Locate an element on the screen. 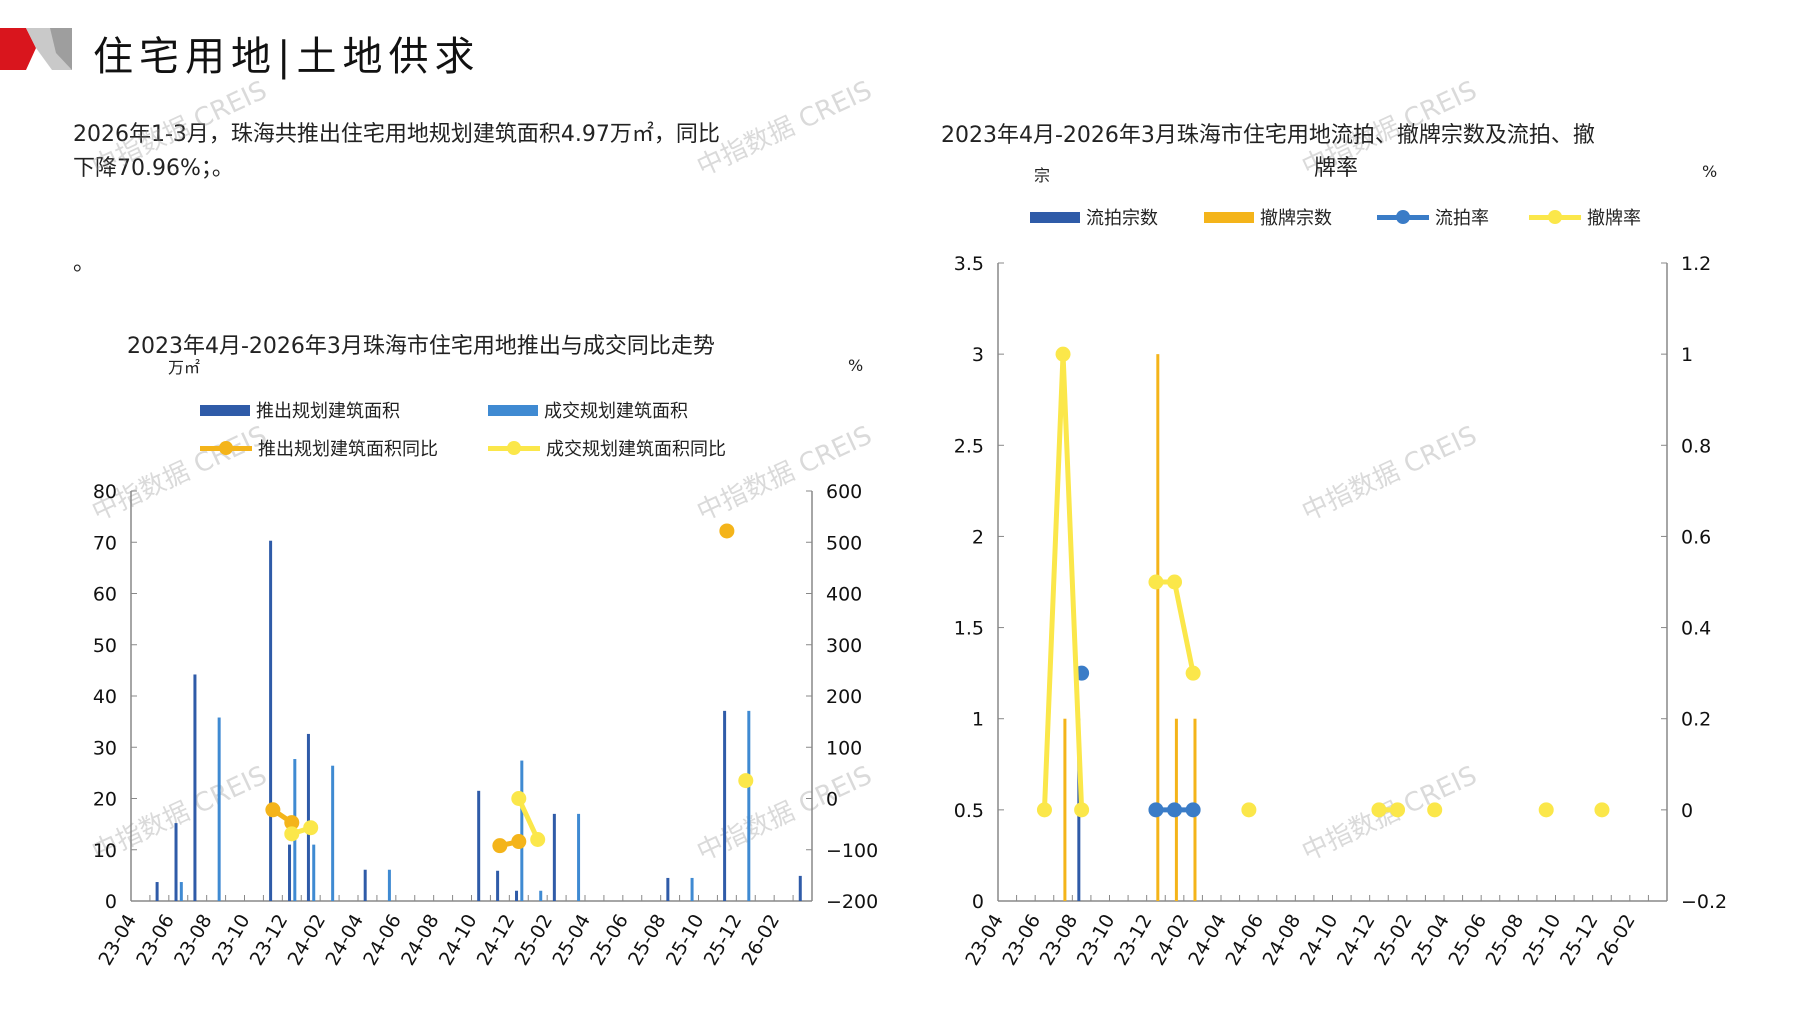  page-title: 住宅用地|土地供求 is located at coordinates (287, 57).